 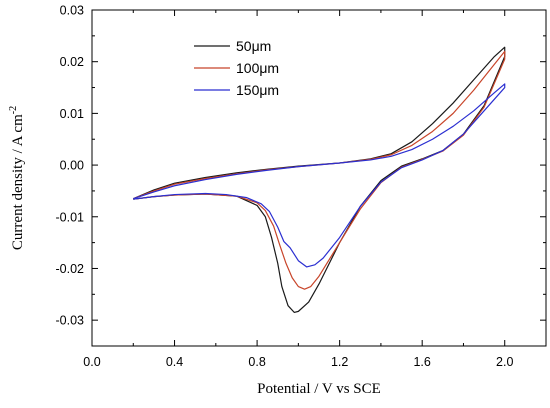 I want to click on x-tick-label: 0.0, so click(x=91, y=362).